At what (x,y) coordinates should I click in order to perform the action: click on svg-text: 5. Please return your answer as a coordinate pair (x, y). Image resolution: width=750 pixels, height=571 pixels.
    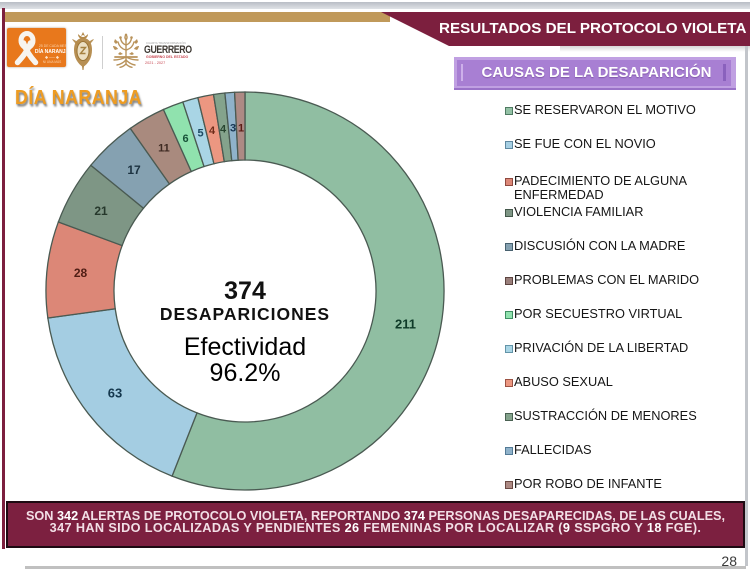
    Looking at the image, I should click on (200, 134).